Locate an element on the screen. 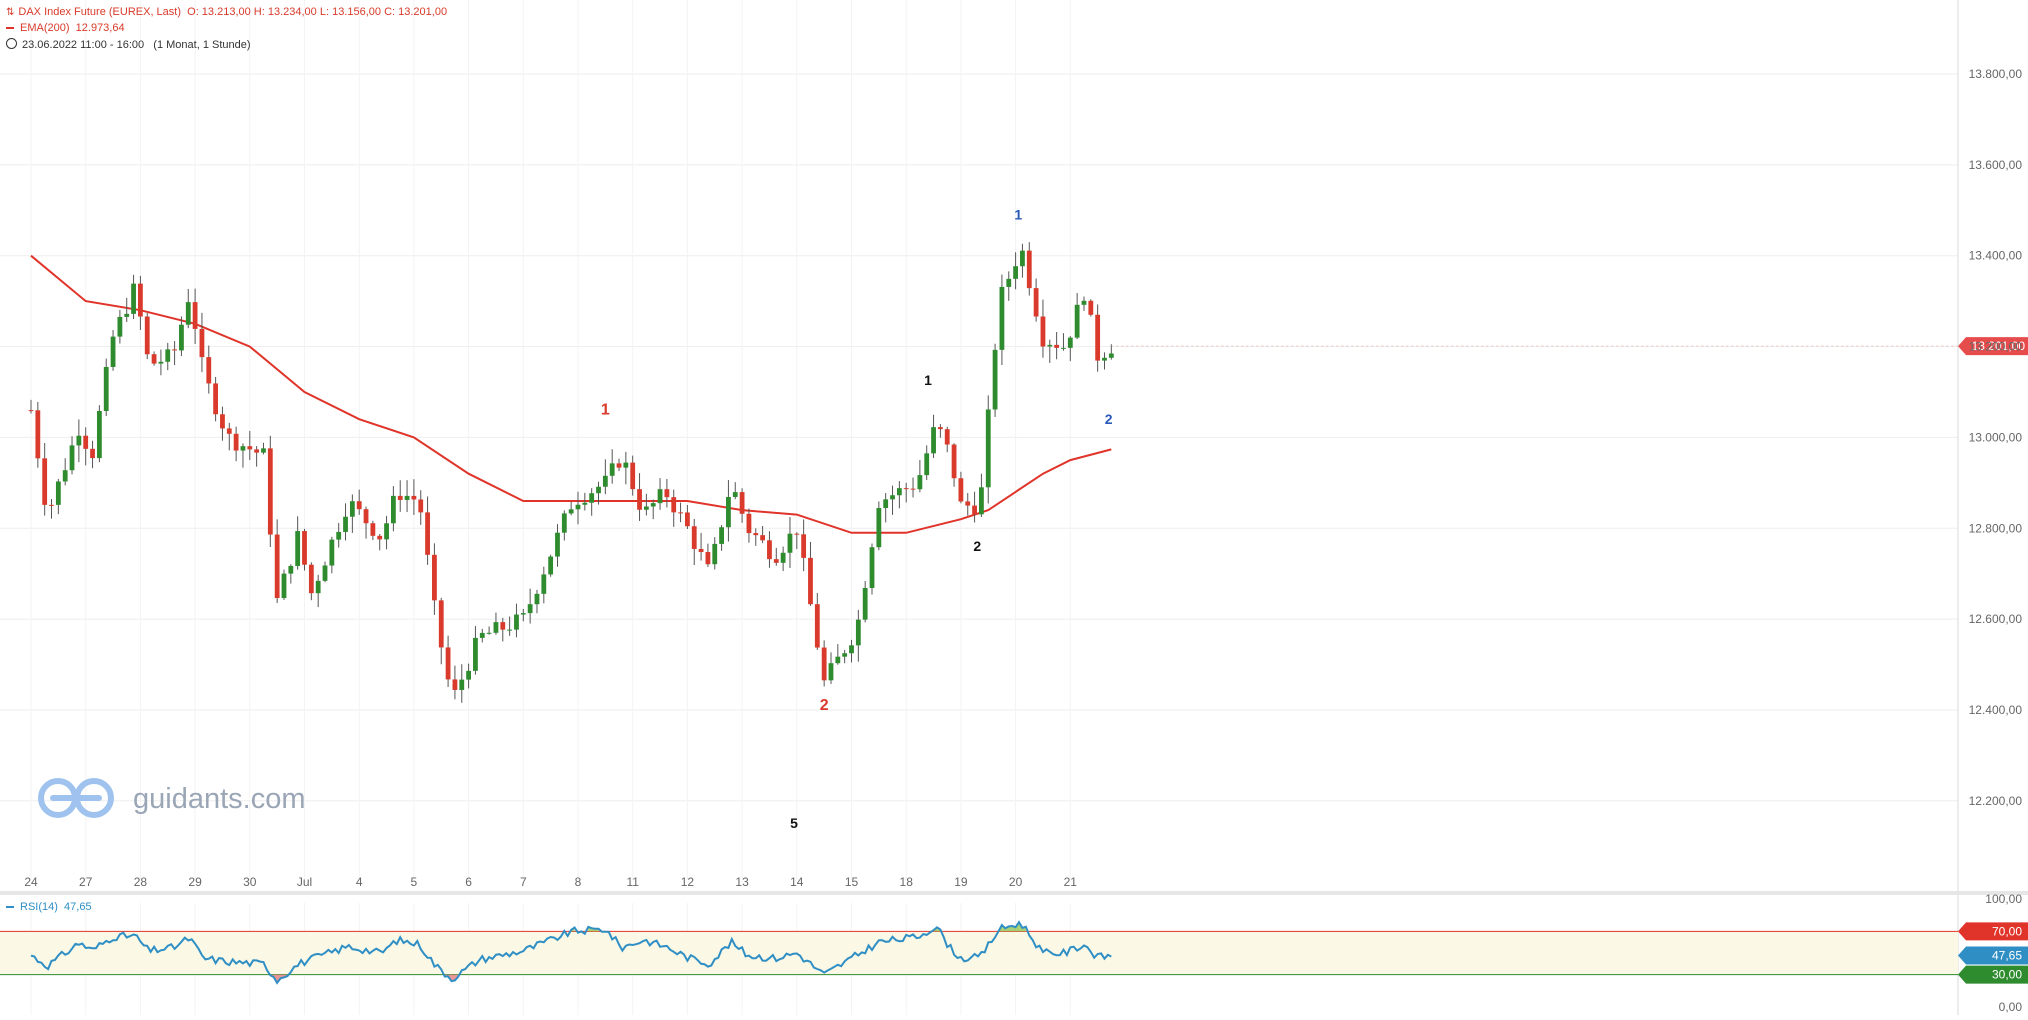 This screenshot has width=2028, height=1020. x-tick-label: 20 is located at coordinates (1016, 882).